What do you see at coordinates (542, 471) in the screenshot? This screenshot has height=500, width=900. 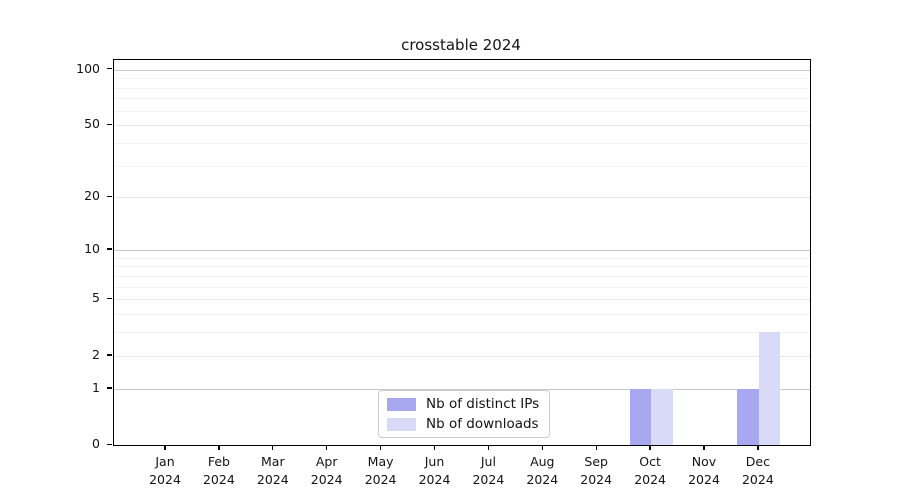 I see `x-tick-label: Aug 2024` at bounding box center [542, 471].